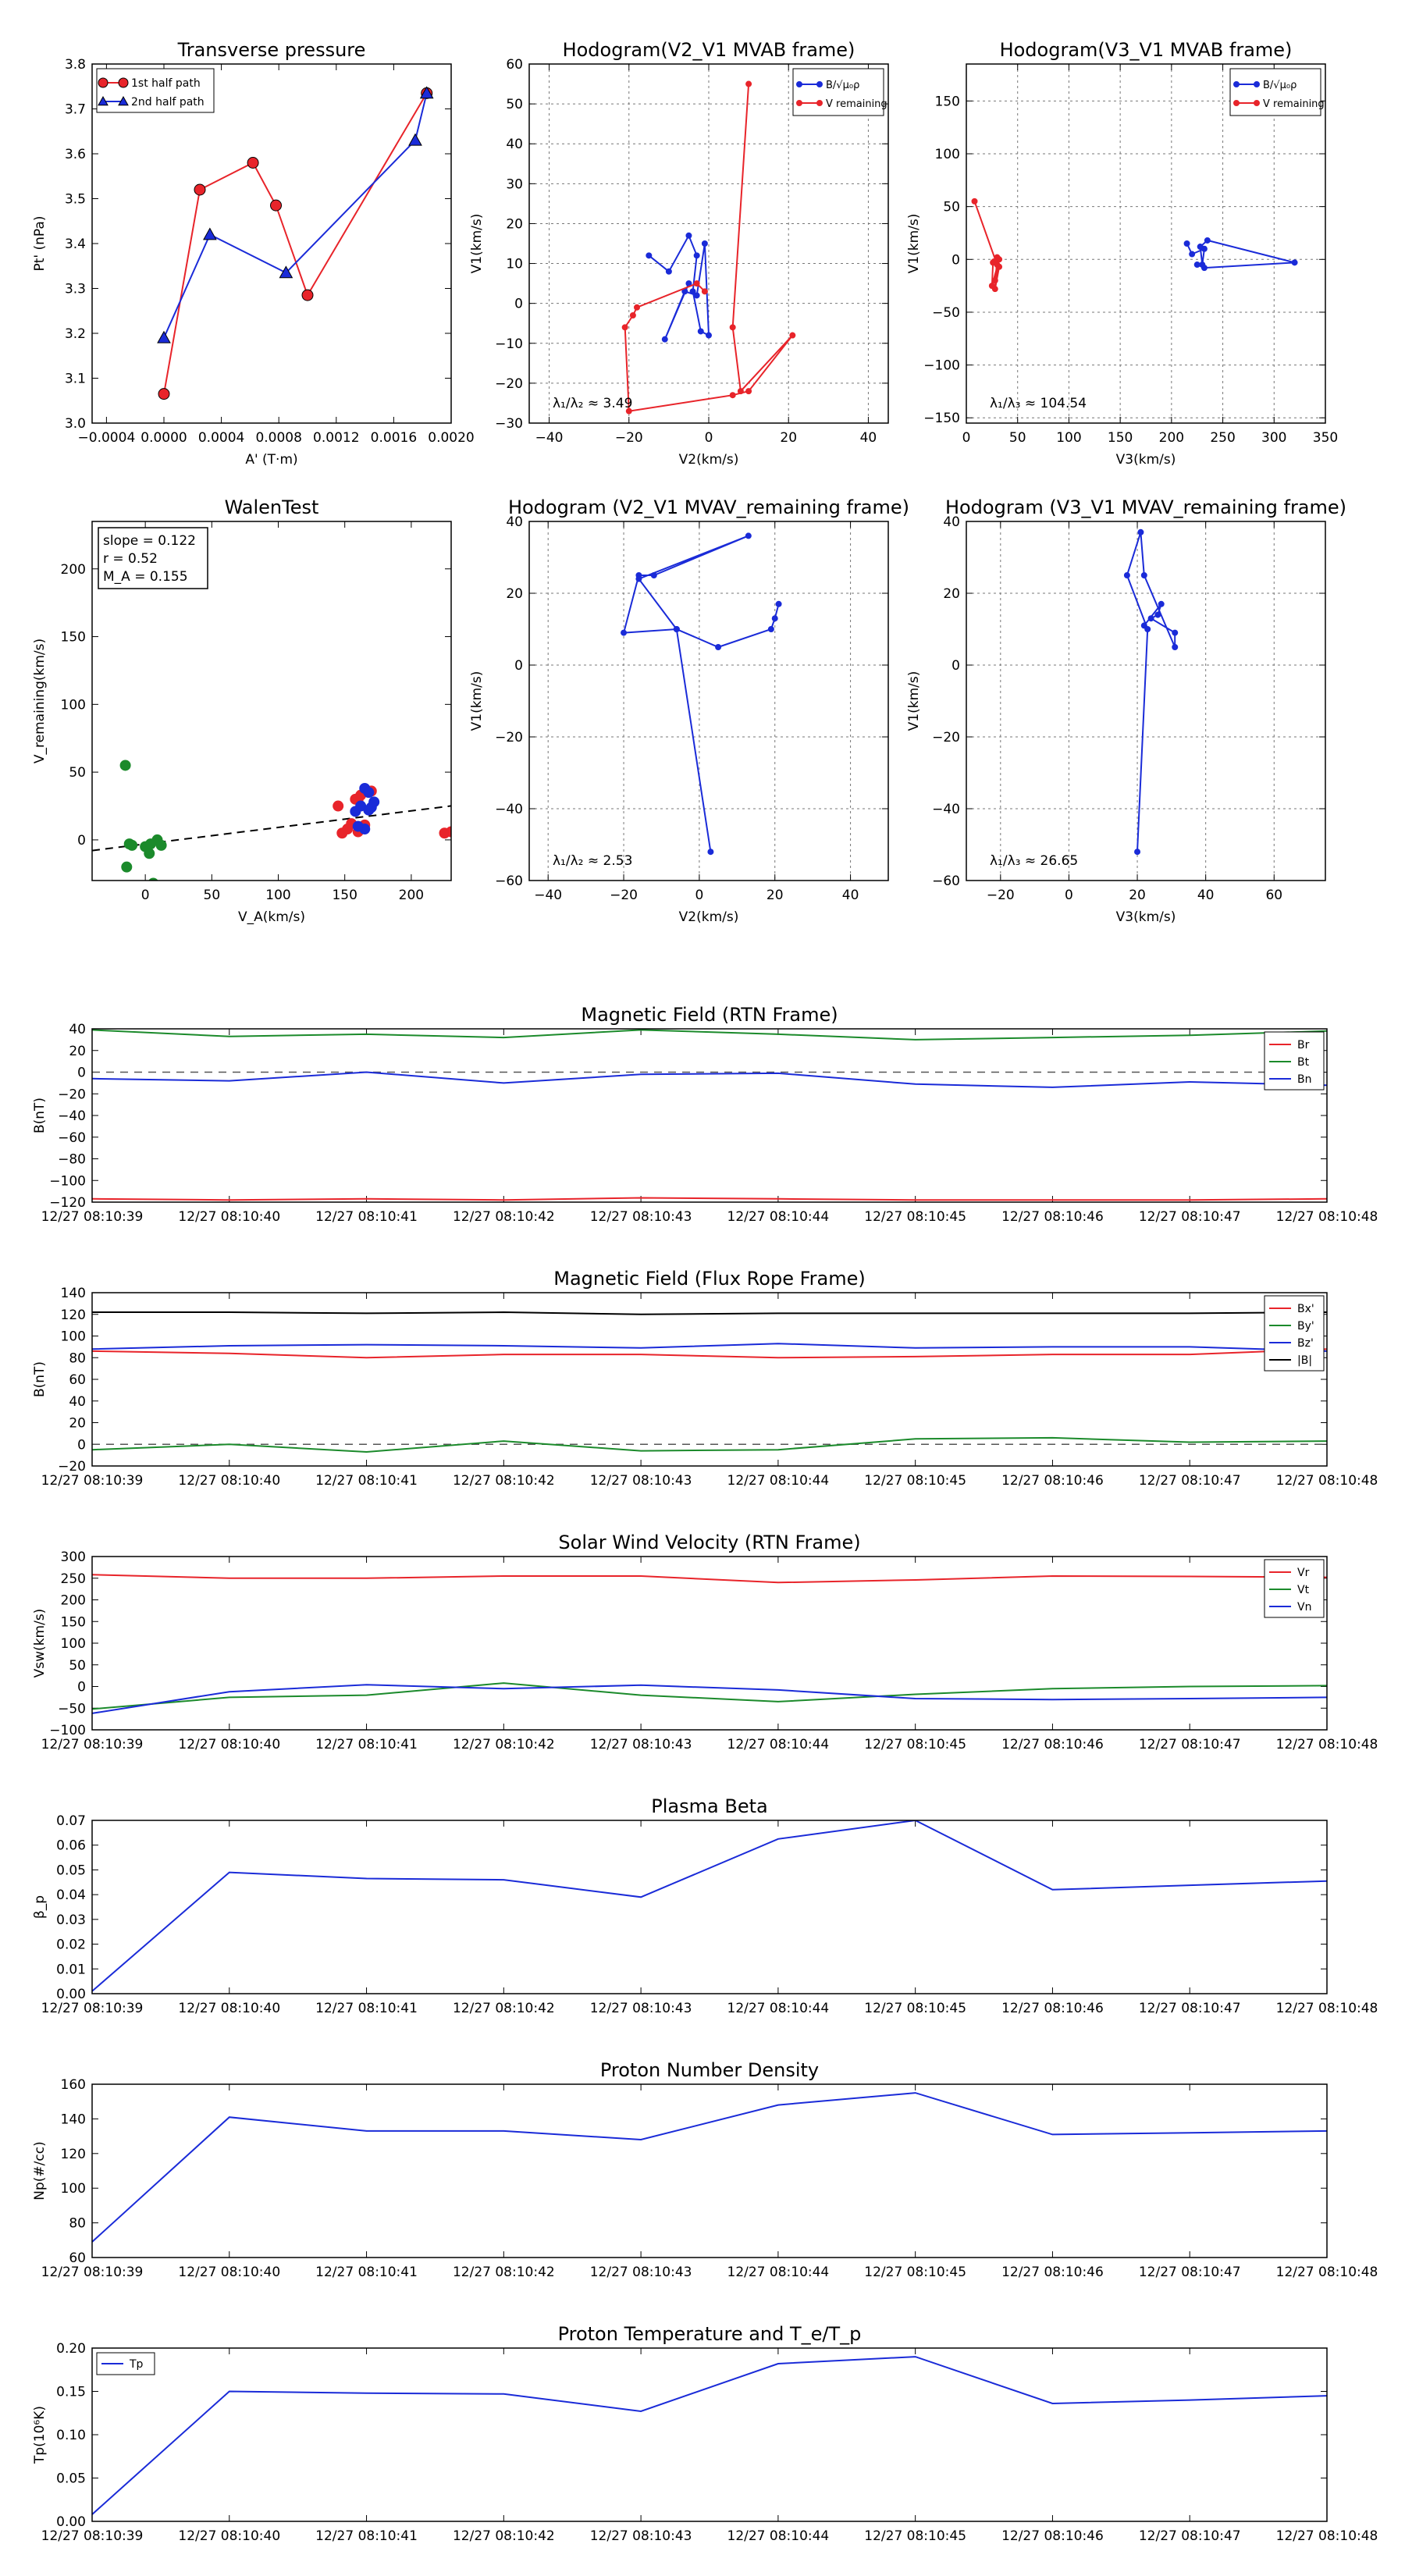 This screenshot has width=1405, height=2576. What do you see at coordinates (72, 1467) in the screenshot?
I see `y-tick-label: −20` at bounding box center [72, 1467].